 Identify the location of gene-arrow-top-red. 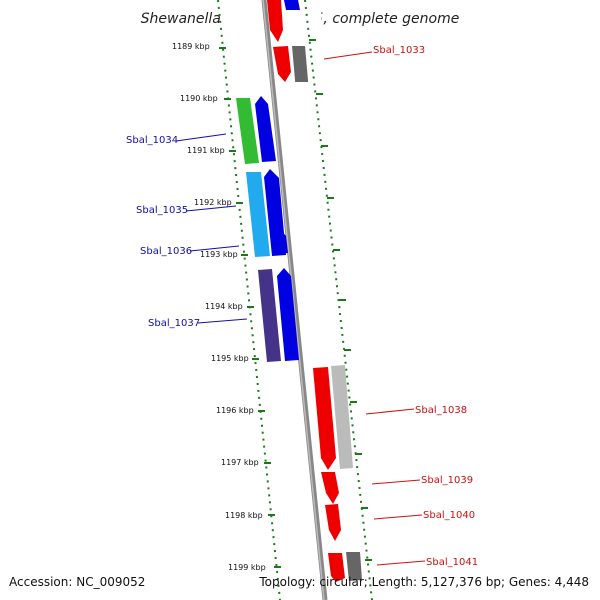
(275, 21).